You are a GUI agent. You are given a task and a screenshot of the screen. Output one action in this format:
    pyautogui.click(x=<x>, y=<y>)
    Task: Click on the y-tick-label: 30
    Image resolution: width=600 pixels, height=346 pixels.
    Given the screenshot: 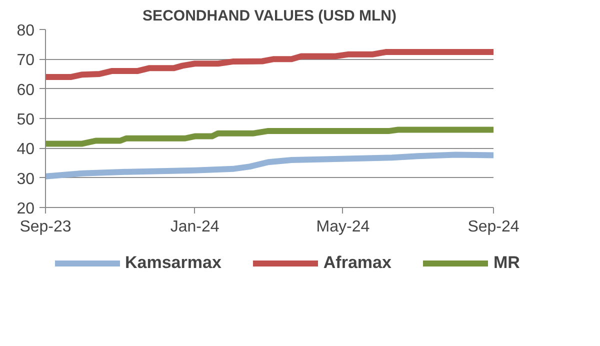 What is the action you would take?
    pyautogui.click(x=25, y=179)
    